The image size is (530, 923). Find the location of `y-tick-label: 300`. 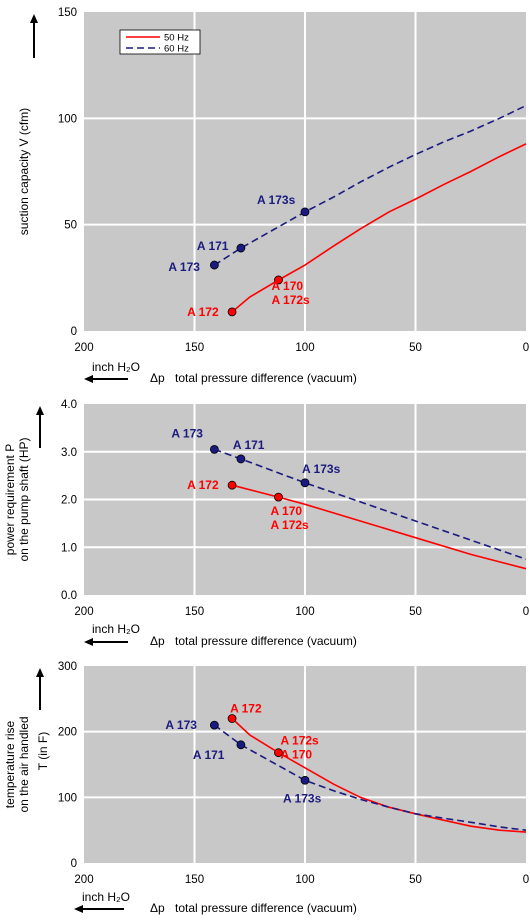

y-tick-label: 300 is located at coordinates (67, 667).